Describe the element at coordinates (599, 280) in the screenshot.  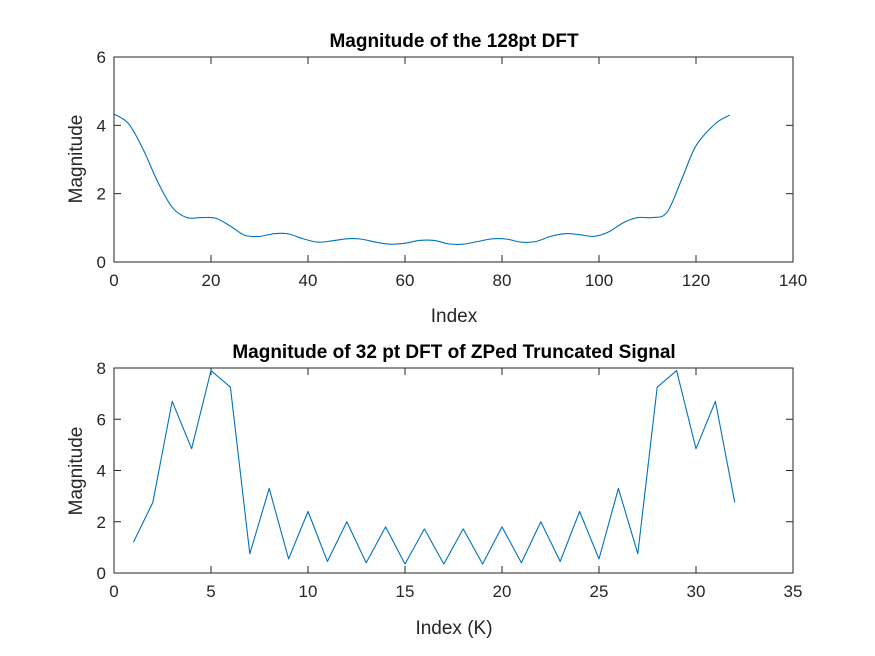
I see `top-x-tick-label: 100` at that location.